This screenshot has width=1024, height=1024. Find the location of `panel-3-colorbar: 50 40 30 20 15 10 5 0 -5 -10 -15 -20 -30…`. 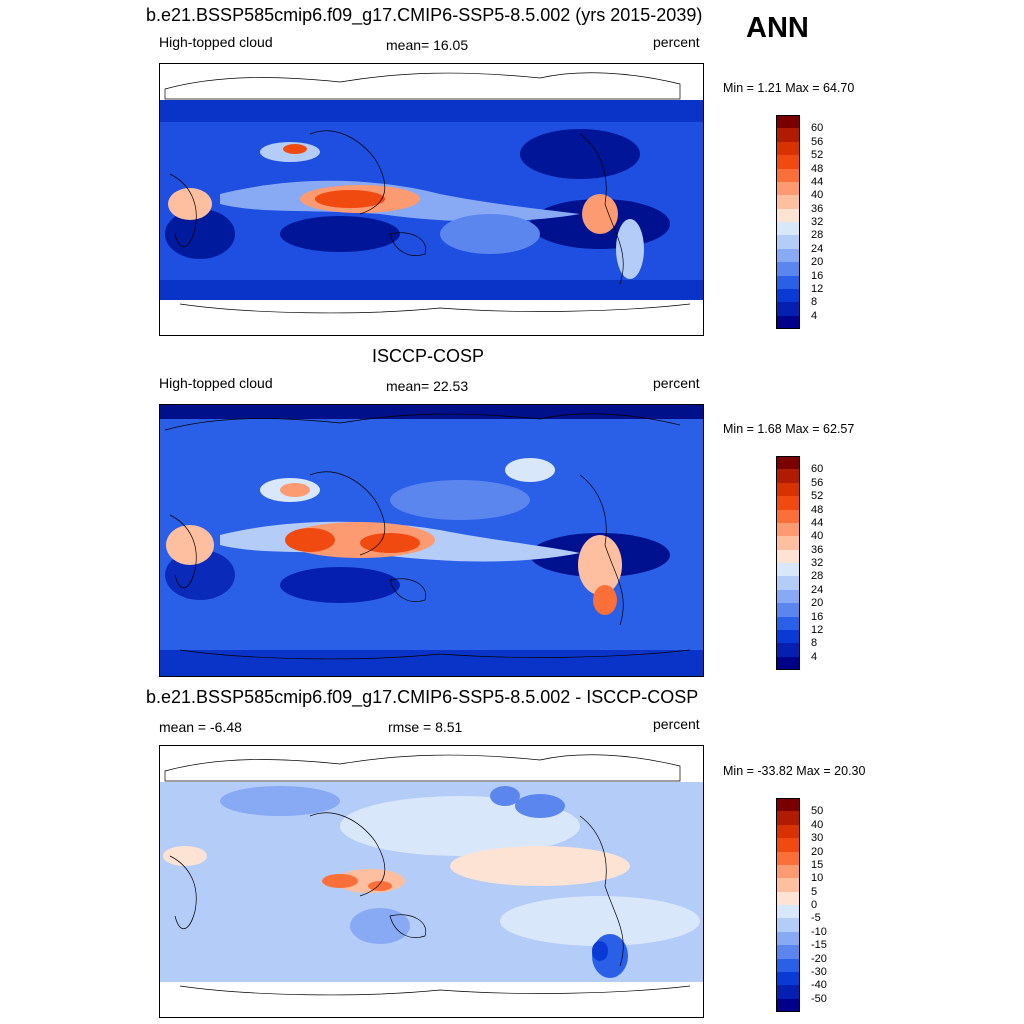

panel-3-colorbar: 50 40 30 20 15 10 5 0 -5 -10 -15 -20 -30… is located at coordinates (811, 905).